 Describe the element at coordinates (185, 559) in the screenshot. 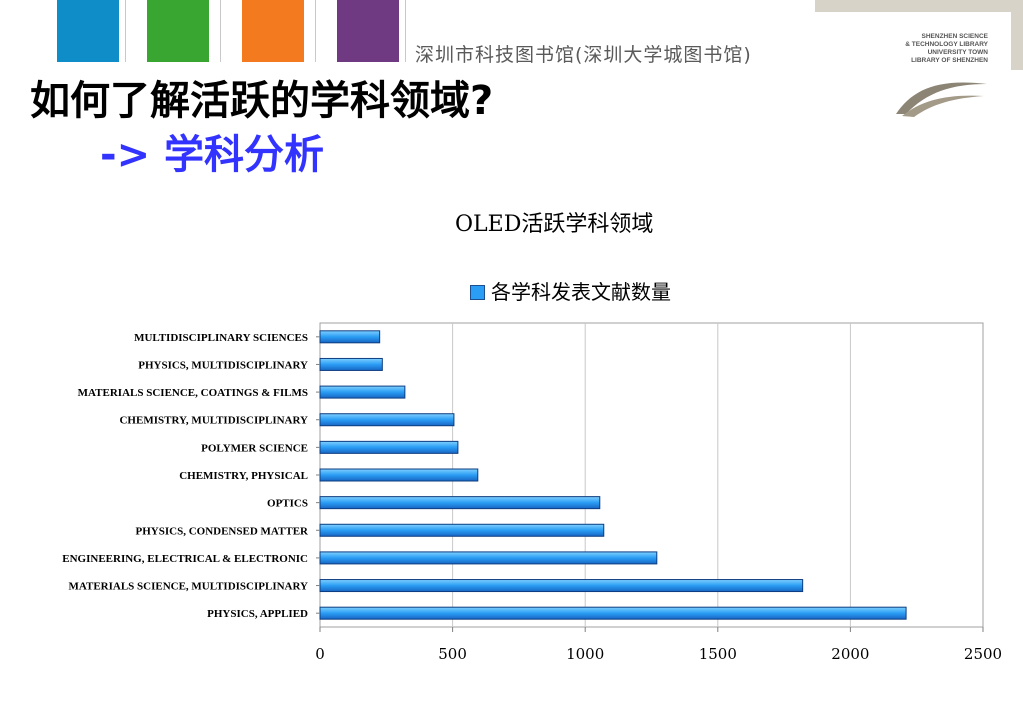

I see `y-tick-label: ENGINEERING, ELECTRICAL & ELECTRONIC` at that location.